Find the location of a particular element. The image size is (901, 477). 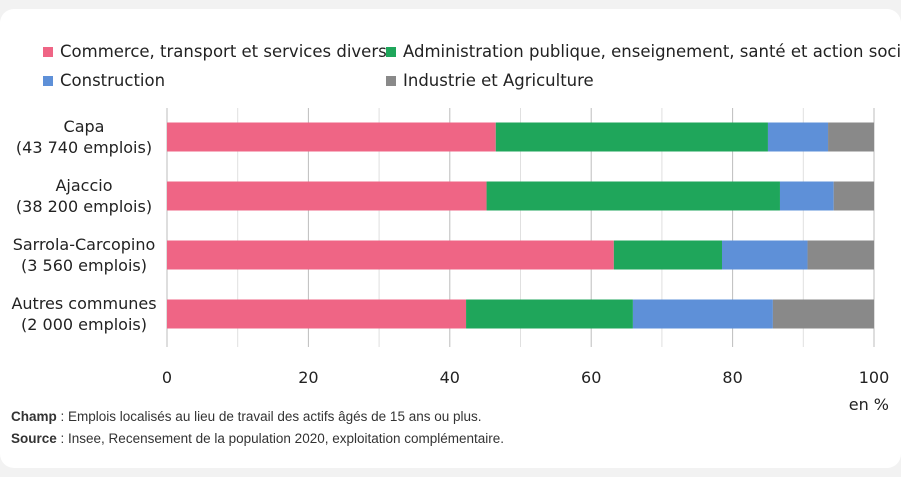

legend-label-3: Industrie et Agriculture is located at coordinates (498, 80).